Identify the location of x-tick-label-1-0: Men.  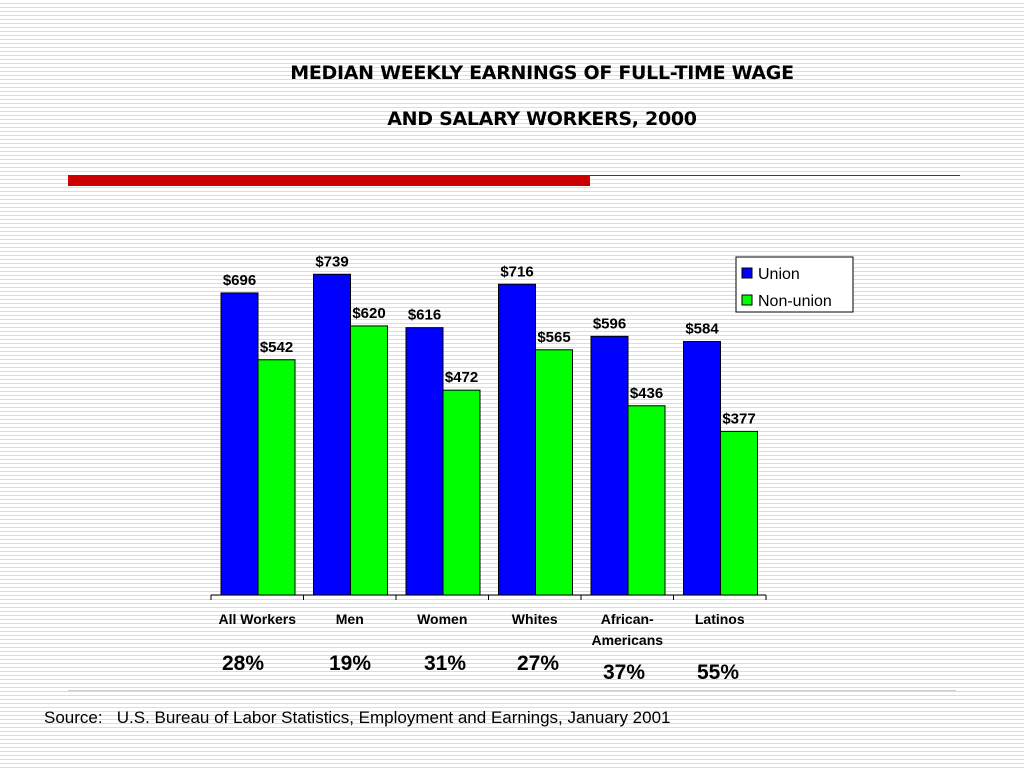
(350, 619).